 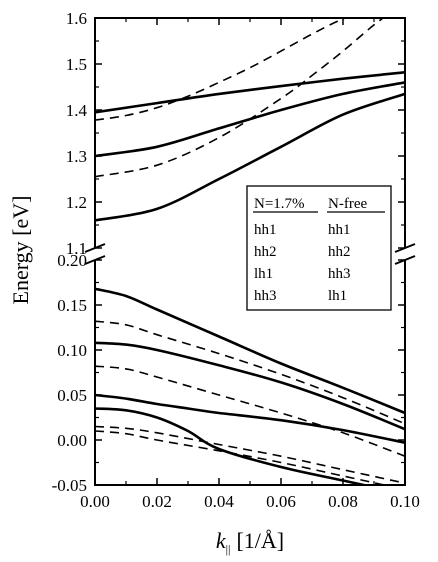 I want to click on lower-series-7-dashed, so click(x=250, y=454).